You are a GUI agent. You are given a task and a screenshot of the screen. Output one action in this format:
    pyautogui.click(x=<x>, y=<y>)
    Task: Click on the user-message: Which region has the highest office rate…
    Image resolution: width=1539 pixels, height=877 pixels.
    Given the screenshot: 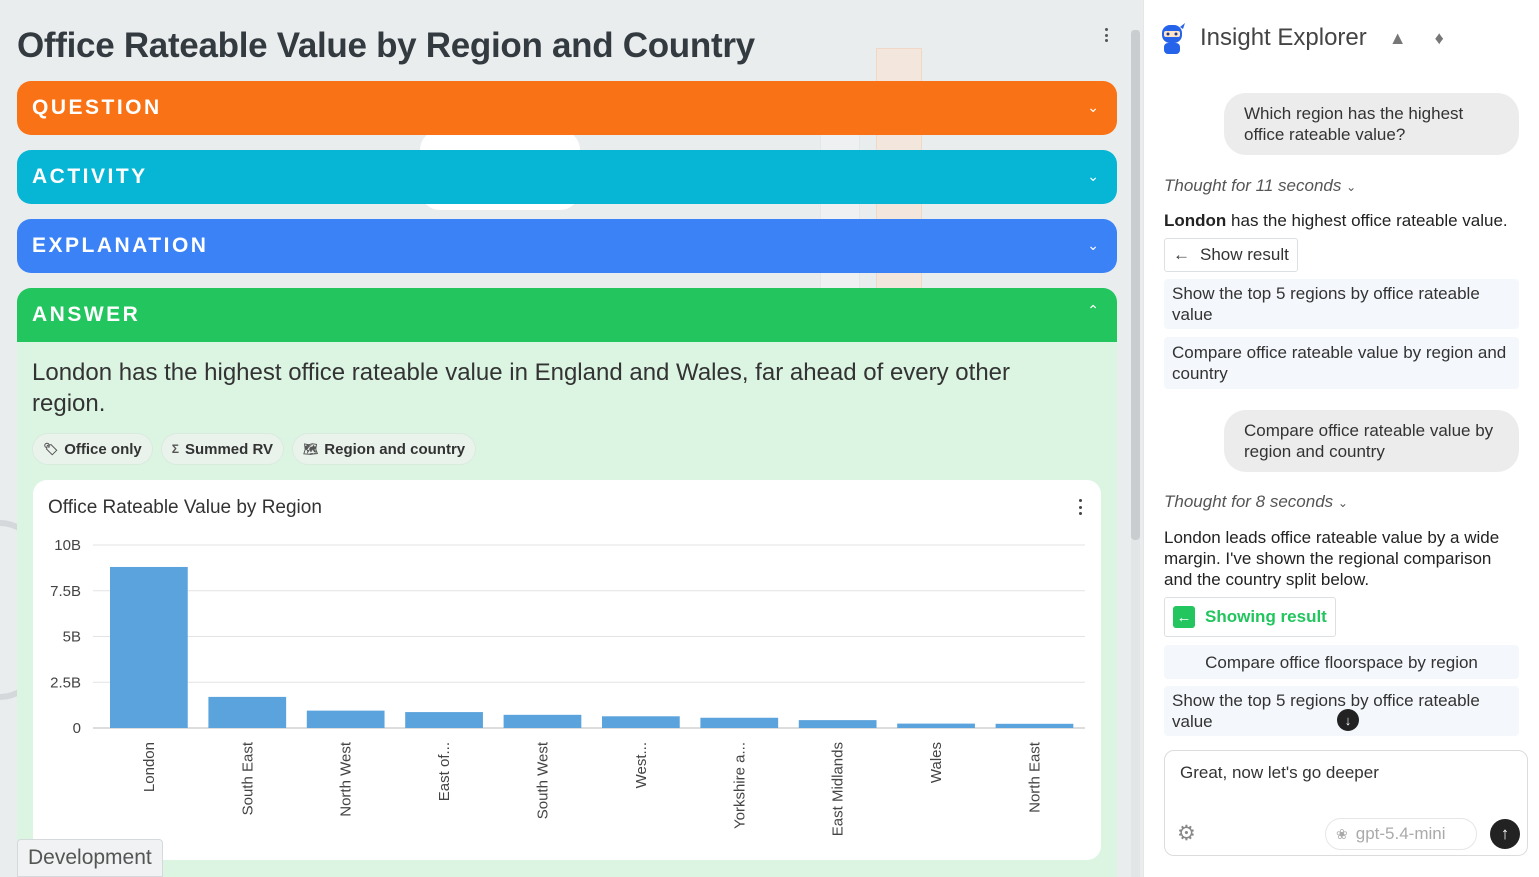 What is the action you would take?
    pyautogui.click(x=1371, y=124)
    